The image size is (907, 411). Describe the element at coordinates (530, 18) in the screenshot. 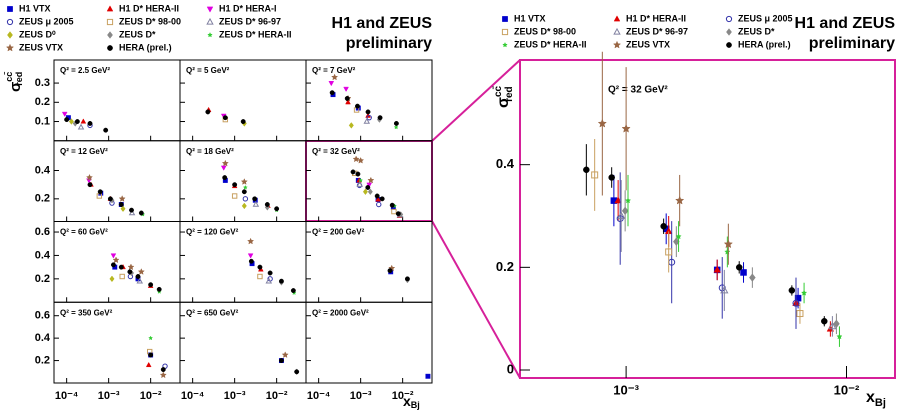

I see `legend-entry: H1 VTX` at that location.